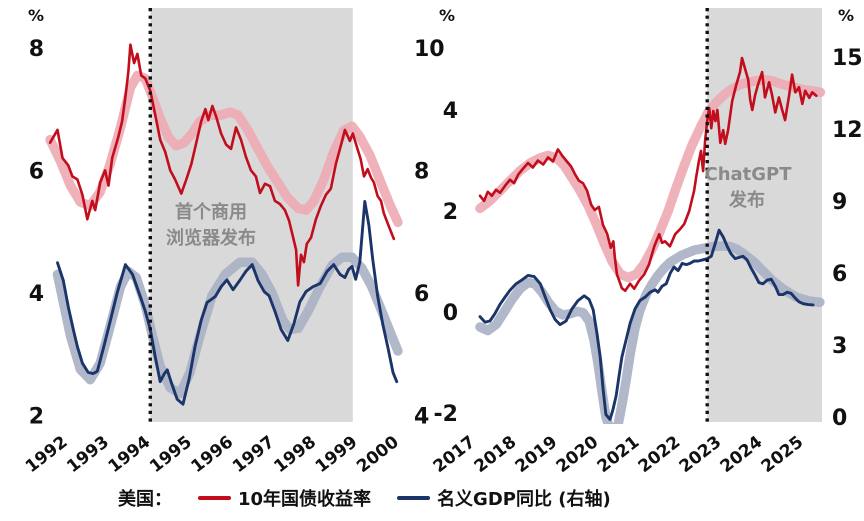 The width and height of the screenshot is (864, 521). What do you see at coordinates (701, 453) in the screenshot?
I see `x-axis-tick-label: 2023` at bounding box center [701, 453].